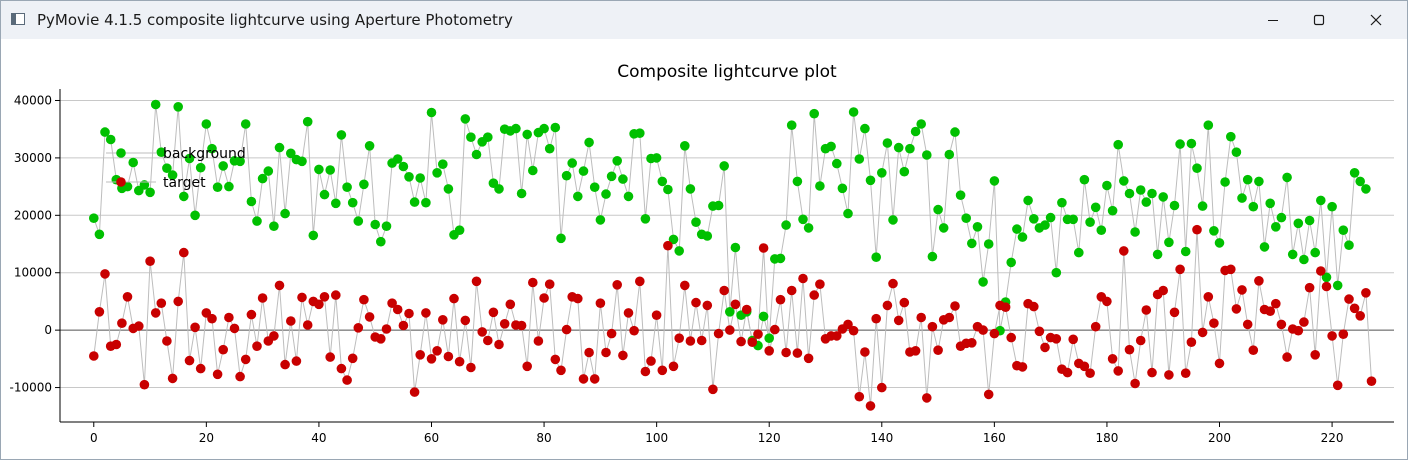 The width and height of the screenshot is (1408, 463). Describe the element at coordinates (1332, 438) in the screenshot. I see `x-tick-label: 220` at that location.